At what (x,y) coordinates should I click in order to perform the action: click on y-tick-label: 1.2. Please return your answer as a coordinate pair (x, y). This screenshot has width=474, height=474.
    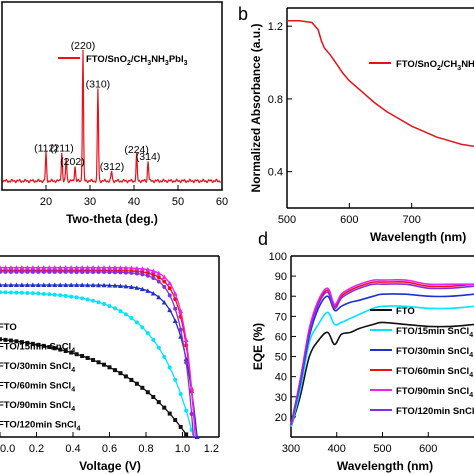
    Looking at the image, I should click on (275, 27).